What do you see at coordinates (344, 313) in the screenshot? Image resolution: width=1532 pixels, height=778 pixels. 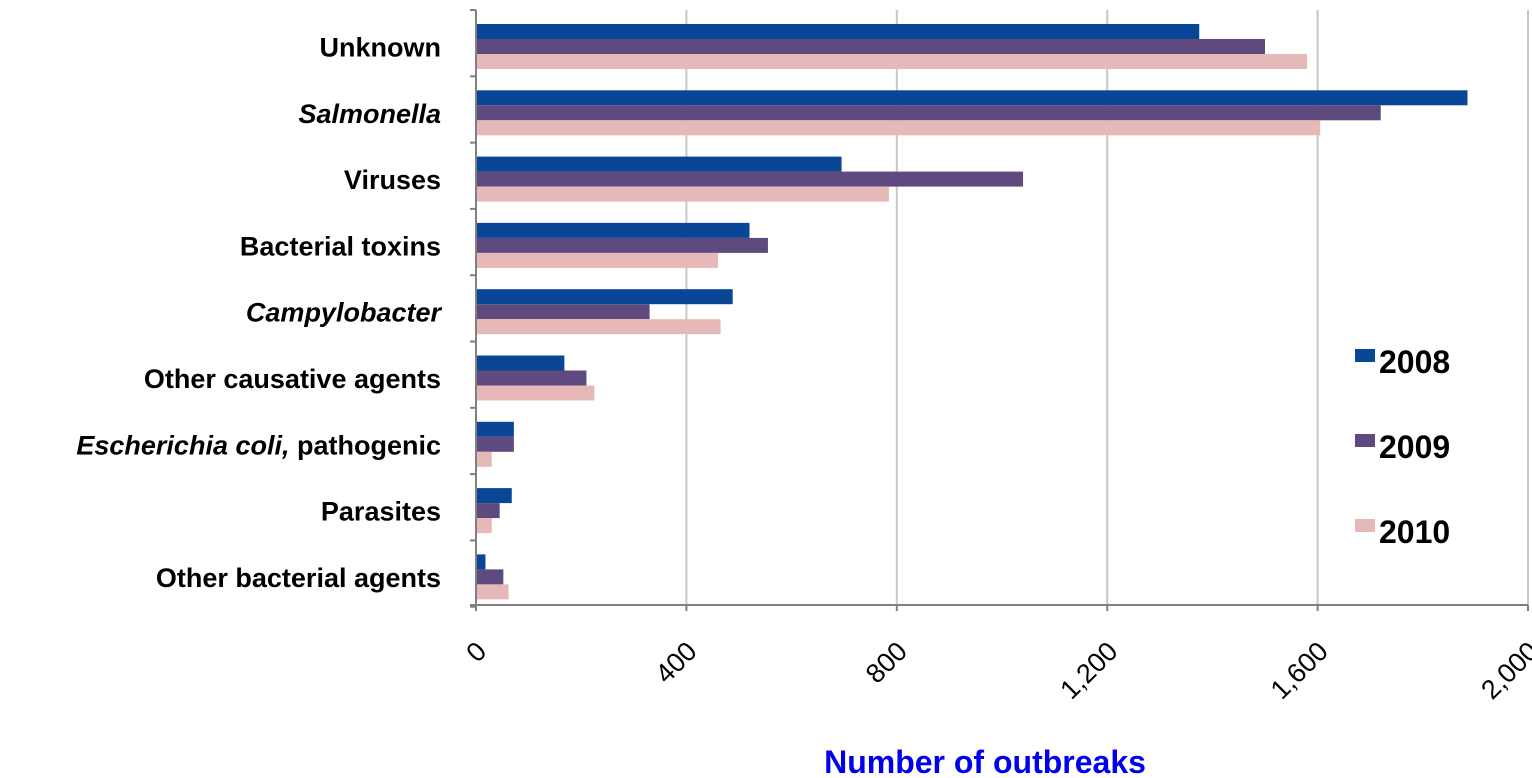 I see `category-label: Campylobacter` at bounding box center [344, 313].